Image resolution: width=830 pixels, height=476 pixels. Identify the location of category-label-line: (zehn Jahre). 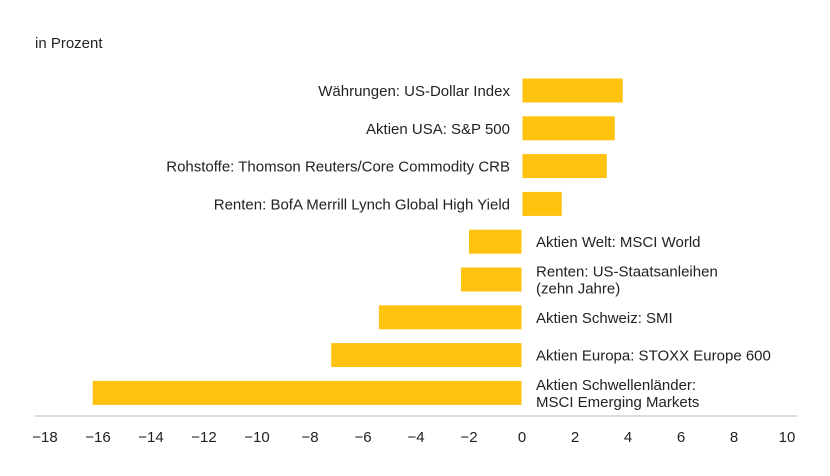
(578, 289).